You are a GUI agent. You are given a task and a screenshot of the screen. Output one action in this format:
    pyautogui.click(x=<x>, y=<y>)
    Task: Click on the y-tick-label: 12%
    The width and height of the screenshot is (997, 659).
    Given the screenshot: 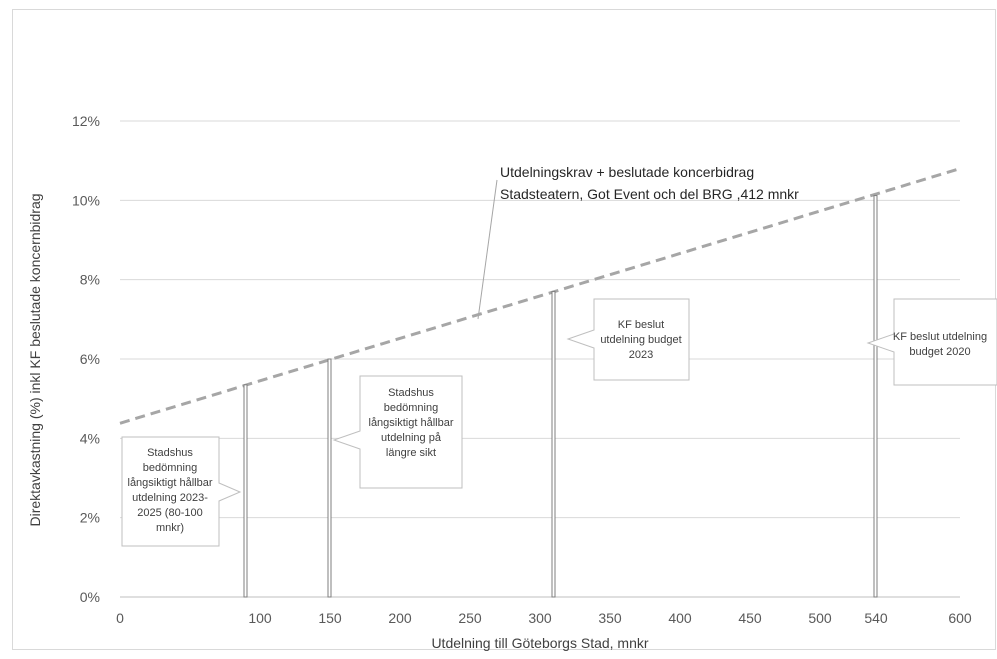 What is the action you would take?
    pyautogui.click(x=86, y=121)
    